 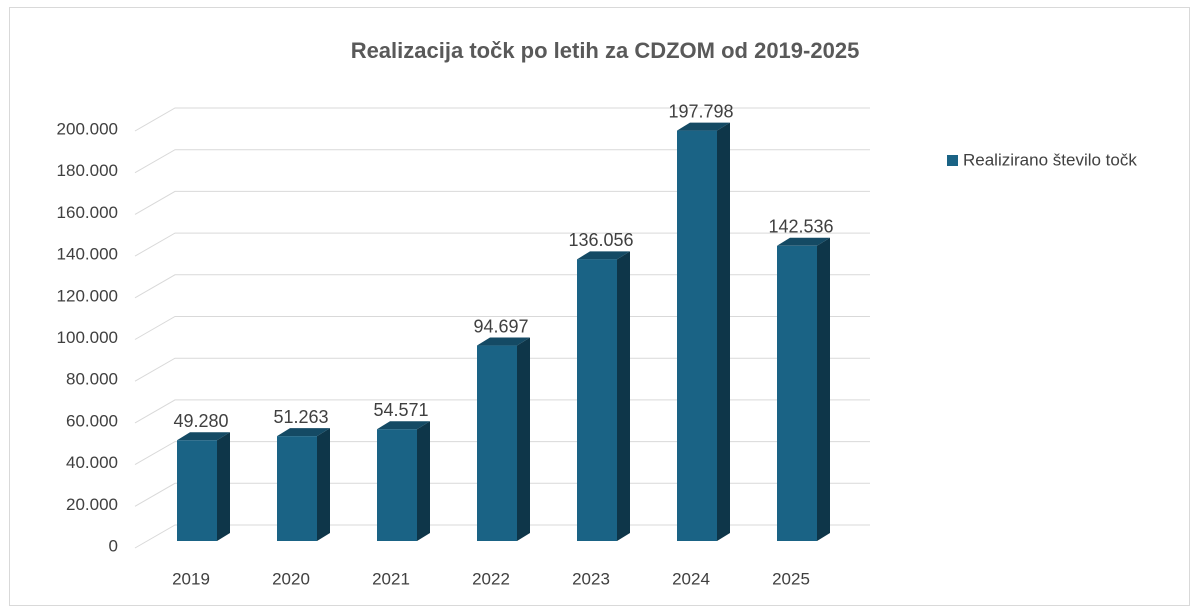 What do you see at coordinates (300, 417) in the screenshot?
I see `data-label: 51.263` at bounding box center [300, 417].